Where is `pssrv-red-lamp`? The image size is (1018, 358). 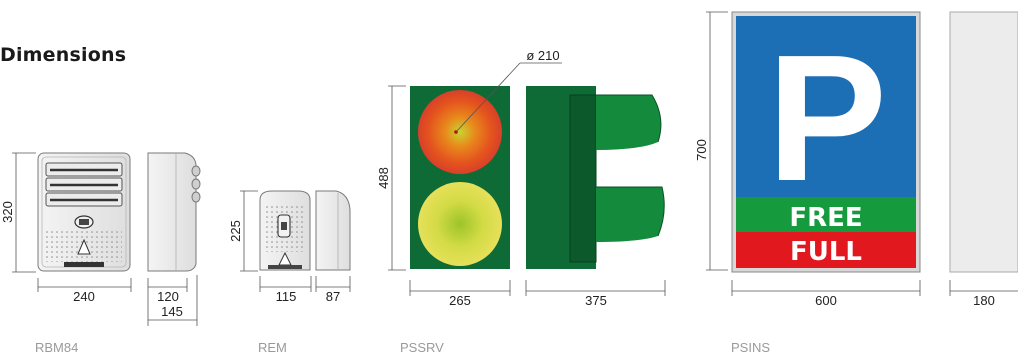
pssrv-red-lamp is located at coordinates (460, 132).